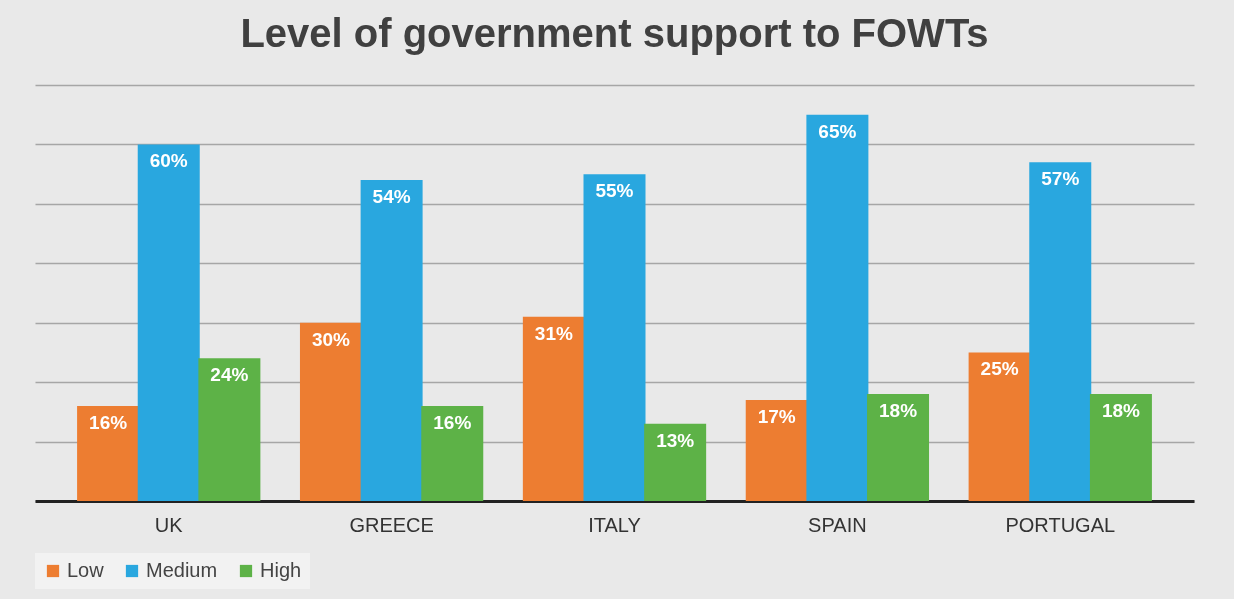  What do you see at coordinates (1060, 179) in the screenshot?
I see `data-label: 57%` at bounding box center [1060, 179].